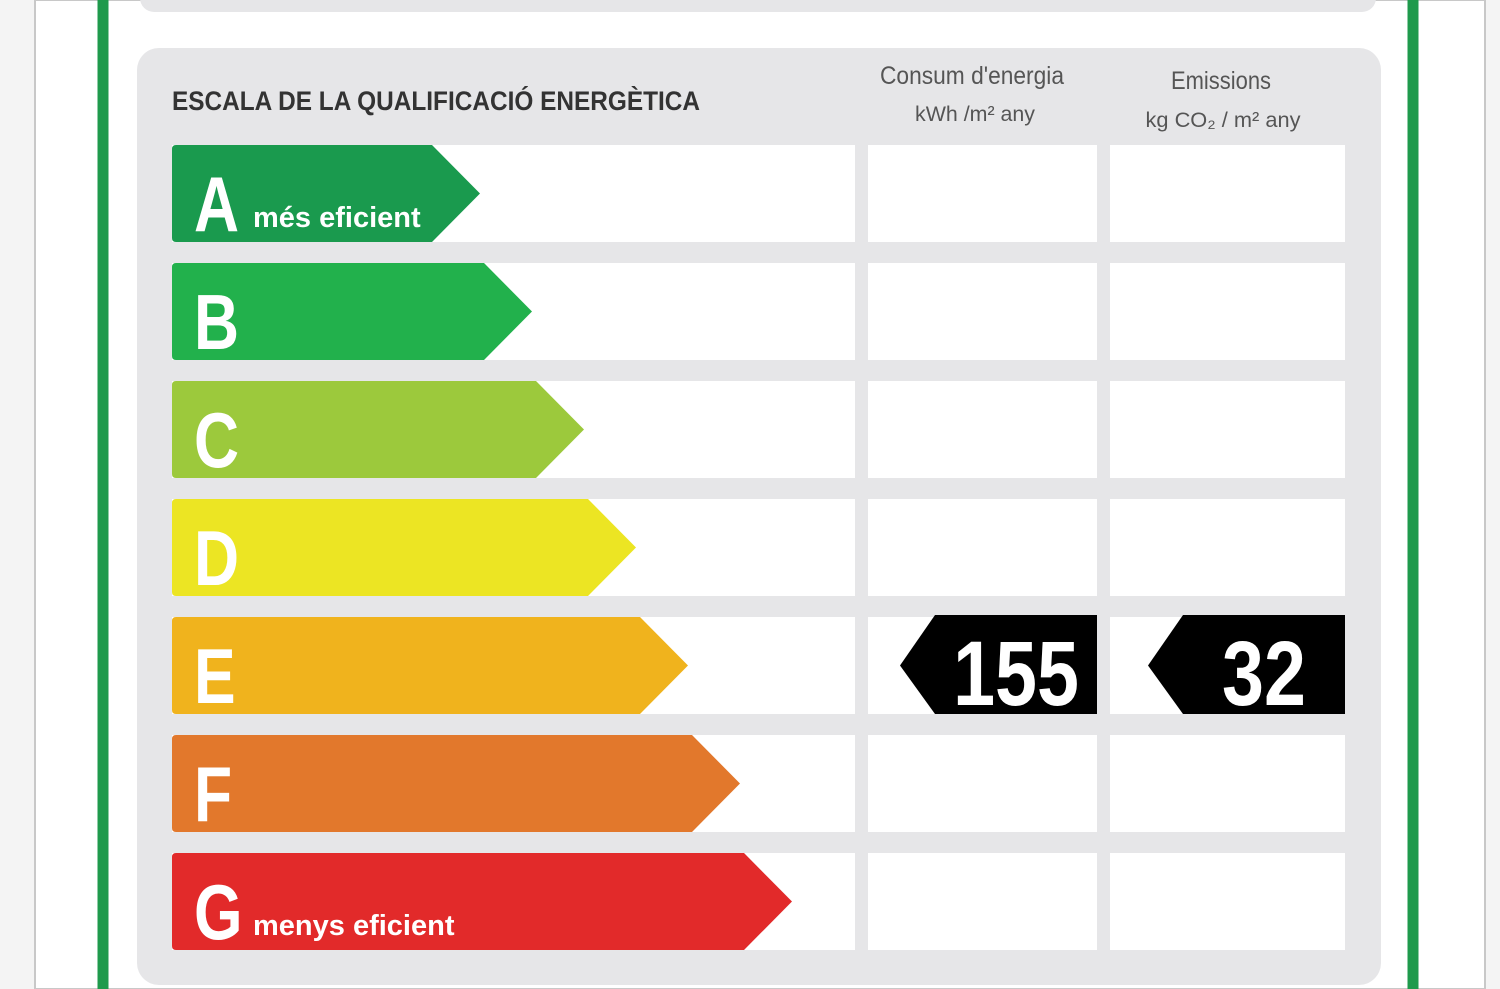 This screenshot has width=1500, height=989. What do you see at coordinates (216, 557) in the screenshot?
I see `rating-letter: D` at bounding box center [216, 557].